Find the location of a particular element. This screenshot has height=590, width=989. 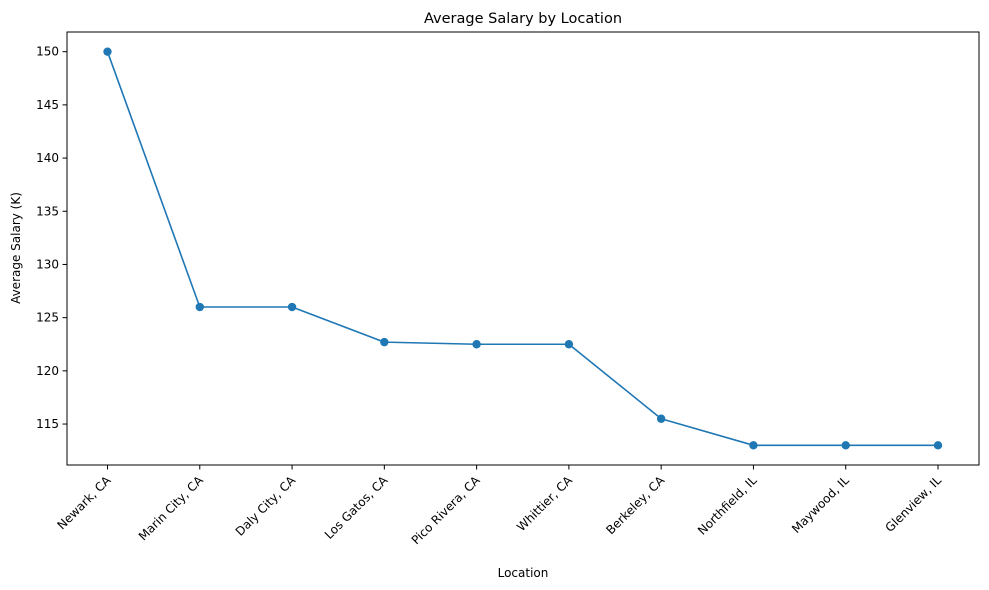

y-tick-label: 120 is located at coordinates (47, 371).